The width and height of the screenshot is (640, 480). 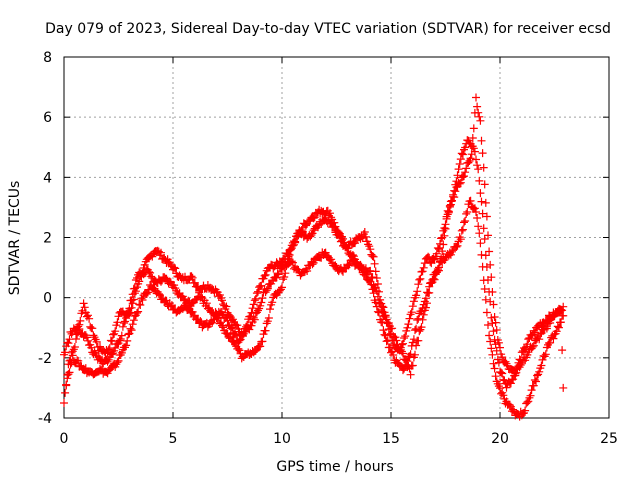 What do you see at coordinates (64, 439) in the screenshot?
I see `x-tick-label: 0` at bounding box center [64, 439].